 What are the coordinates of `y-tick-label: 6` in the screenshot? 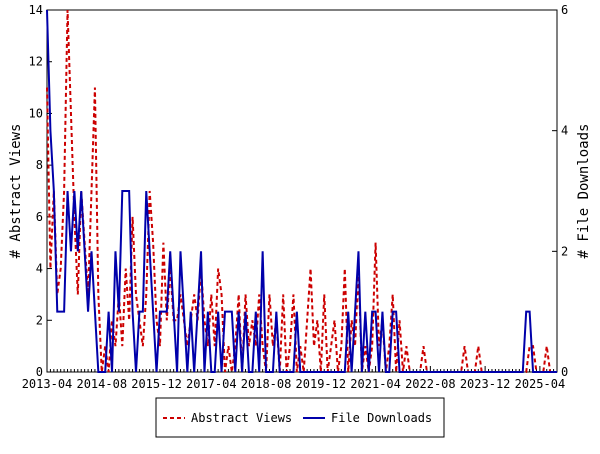 It's located at (39, 217).